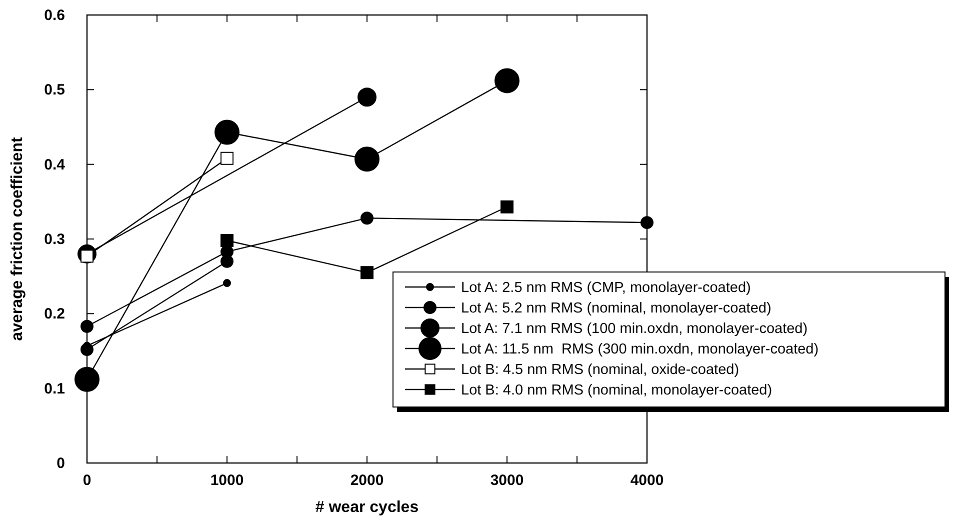 The height and width of the screenshot is (520, 954). I want to click on legend-label: Lot A: 11.5 nm RMS (300 min.oxdn, monolayer-coated), so click(640, 350).